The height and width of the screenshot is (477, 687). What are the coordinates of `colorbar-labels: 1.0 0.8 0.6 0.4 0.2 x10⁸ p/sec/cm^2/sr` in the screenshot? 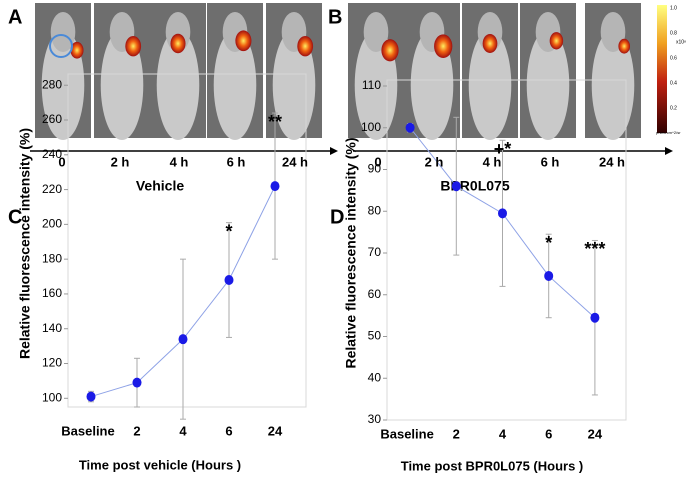 It's located at (671, 70).